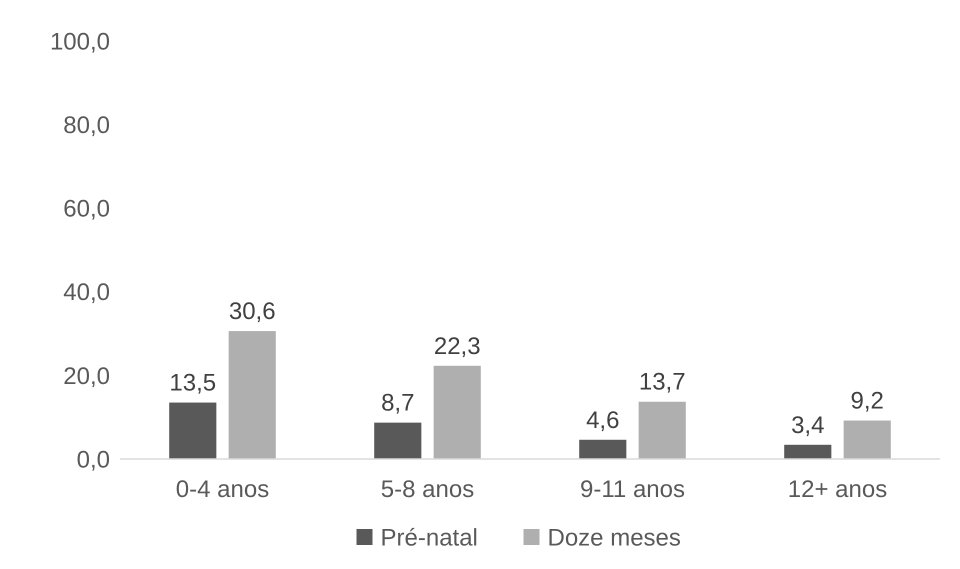 The width and height of the screenshot is (960, 569). I want to click on x-tick-label: 9-11 anos, so click(632, 489).